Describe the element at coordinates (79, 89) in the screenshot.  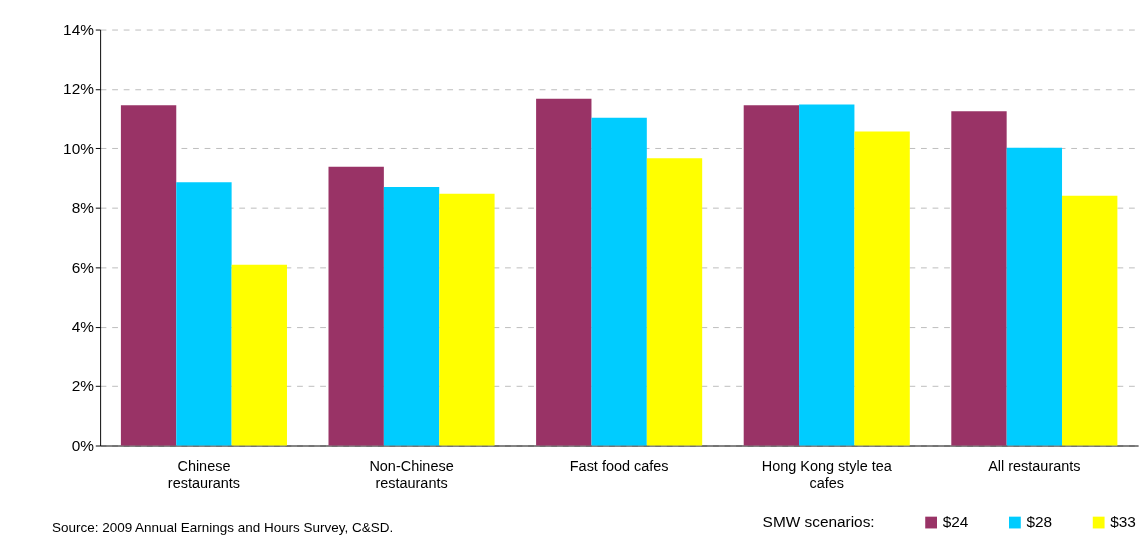
I see `y-tick-label: 12%` at that location.